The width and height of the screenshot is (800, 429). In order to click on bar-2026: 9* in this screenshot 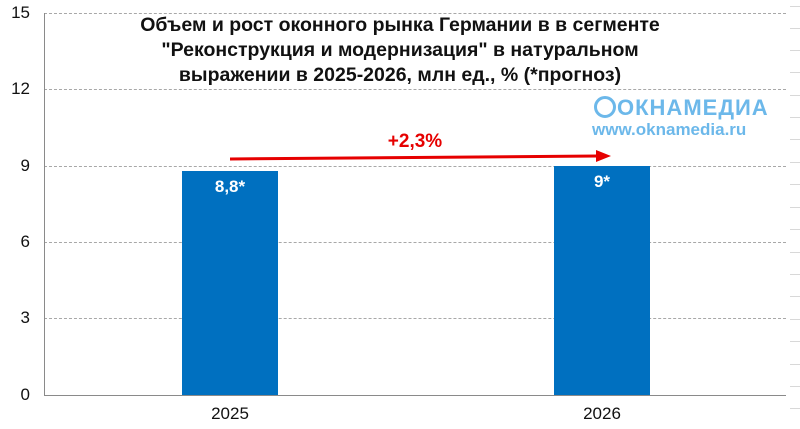, I will do `click(602, 280)`.